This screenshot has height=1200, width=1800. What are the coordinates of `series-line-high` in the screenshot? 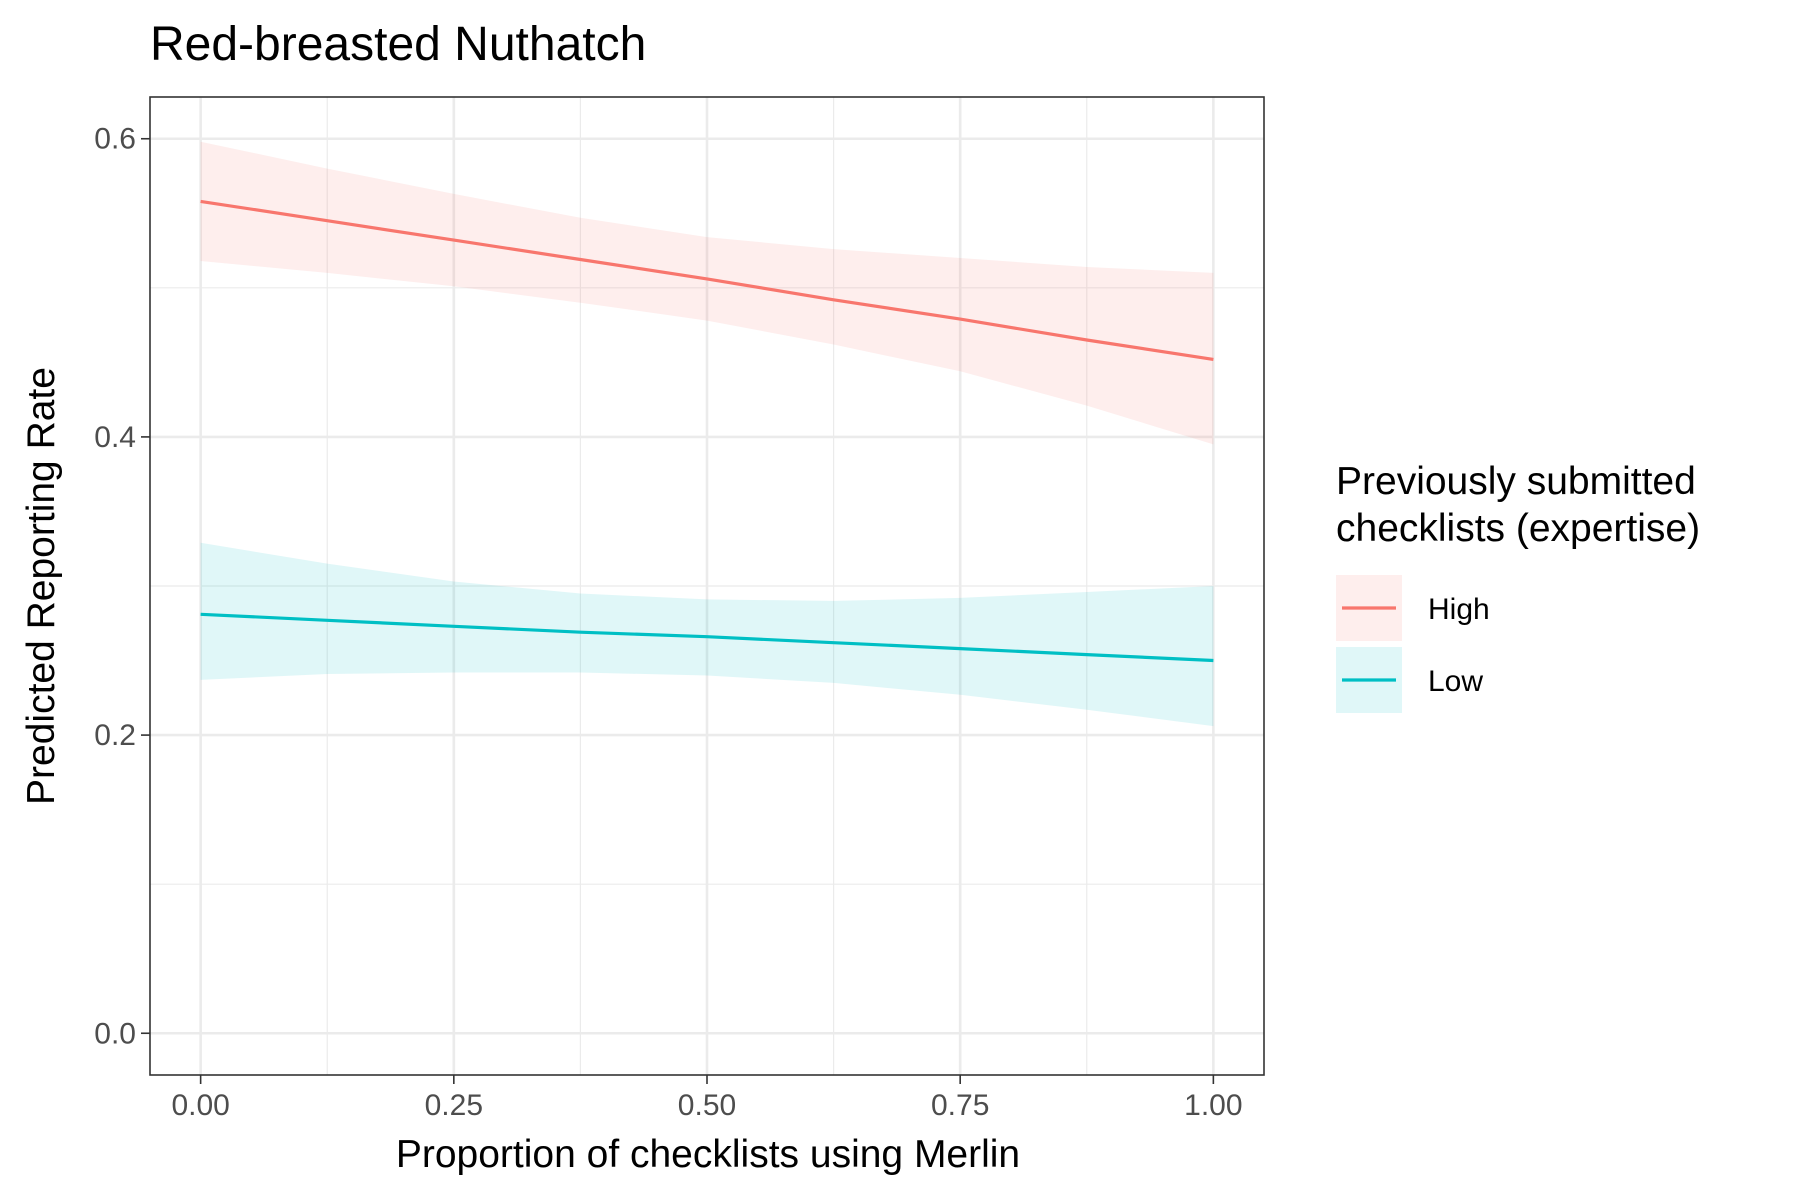 It's located at (707, 280).